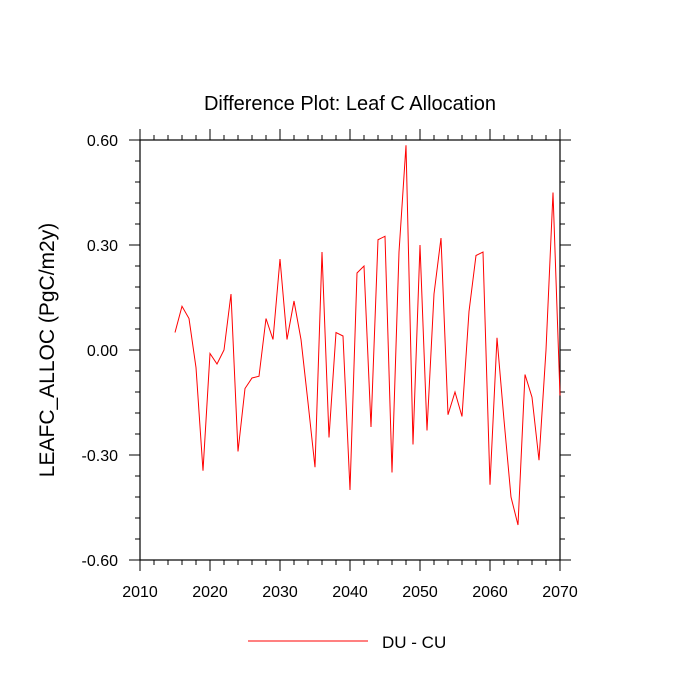  I want to click on x-tick-label-2020: 2020, so click(210, 592).